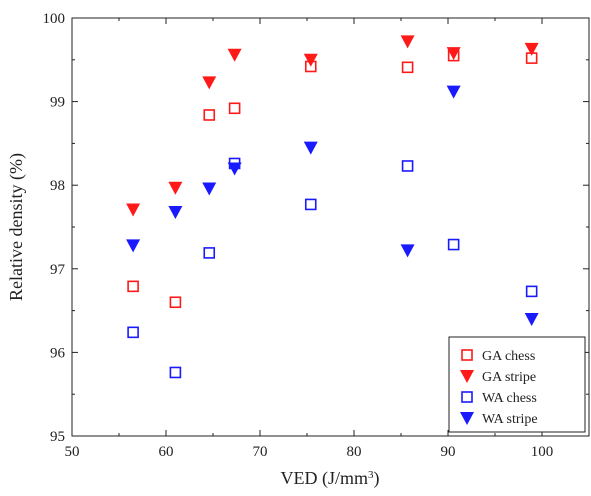  What do you see at coordinates (509, 377) in the screenshot?
I see `legend-label: GA stripe` at bounding box center [509, 377].